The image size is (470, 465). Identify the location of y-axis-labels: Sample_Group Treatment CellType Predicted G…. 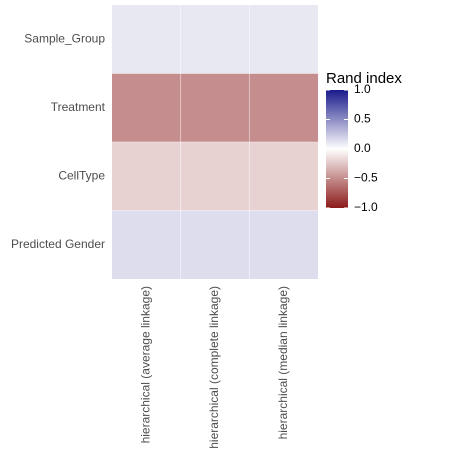
(58, 141).